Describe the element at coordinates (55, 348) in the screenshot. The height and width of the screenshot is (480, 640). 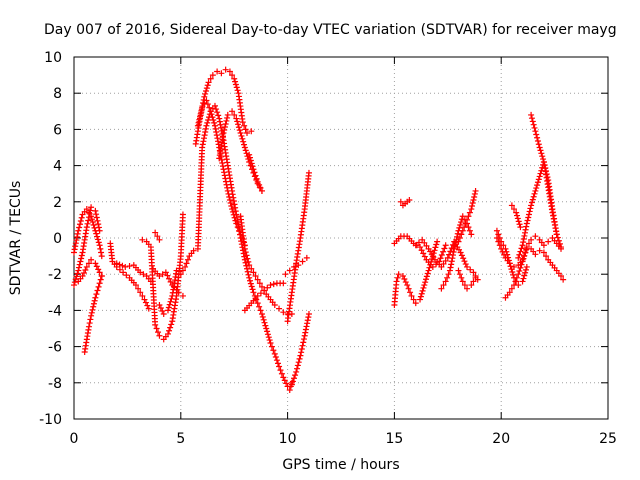
I see `y-tick-label: -6` at that location.